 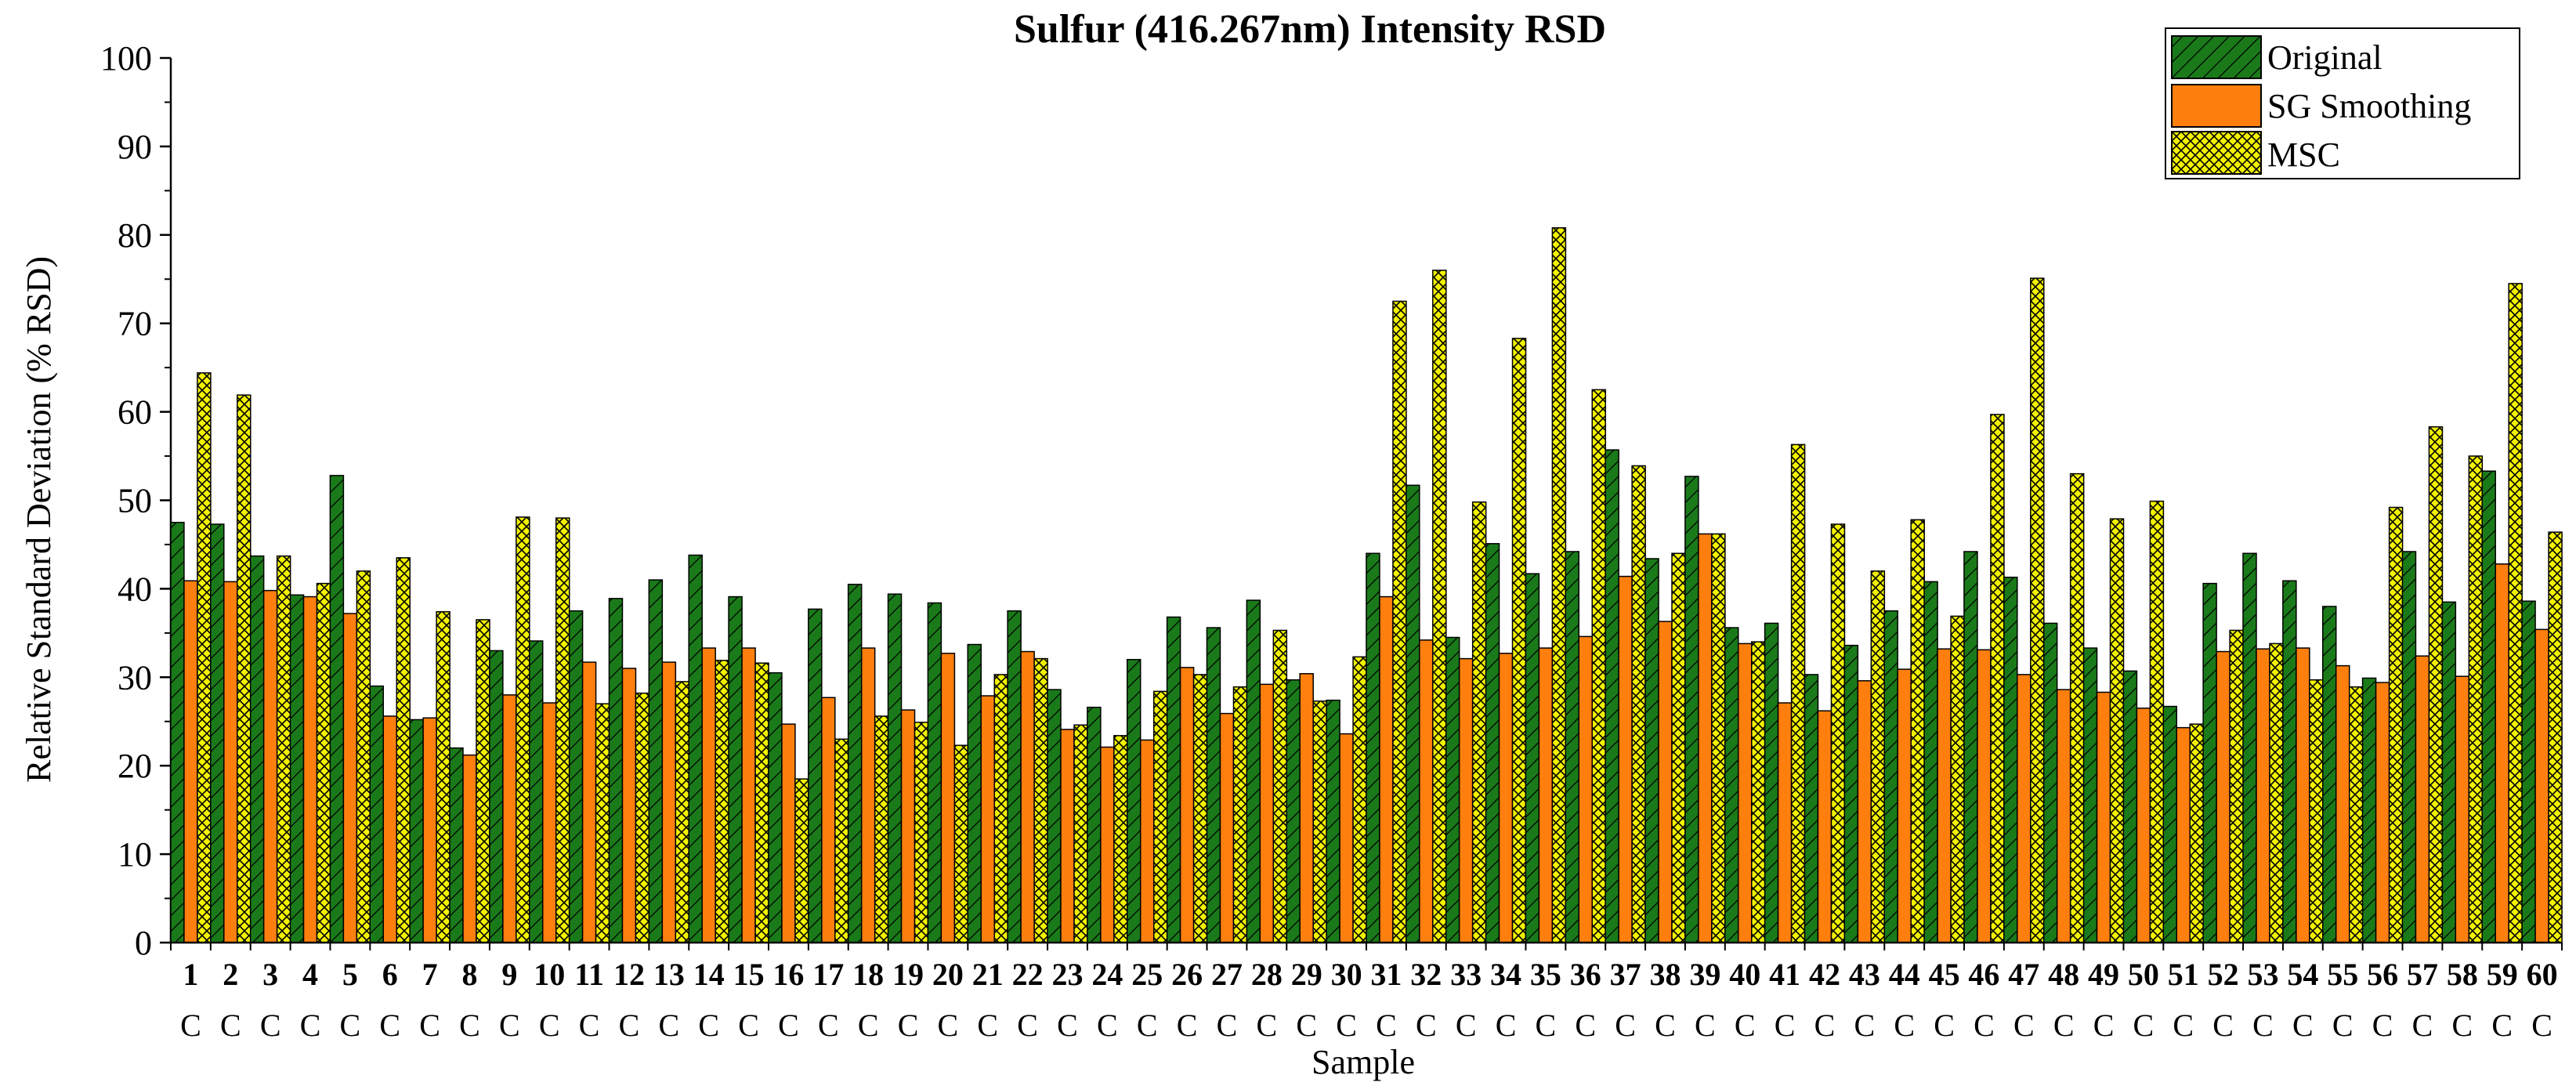 I want to click on y-tick-label: 20, so click(x=135, y=766).